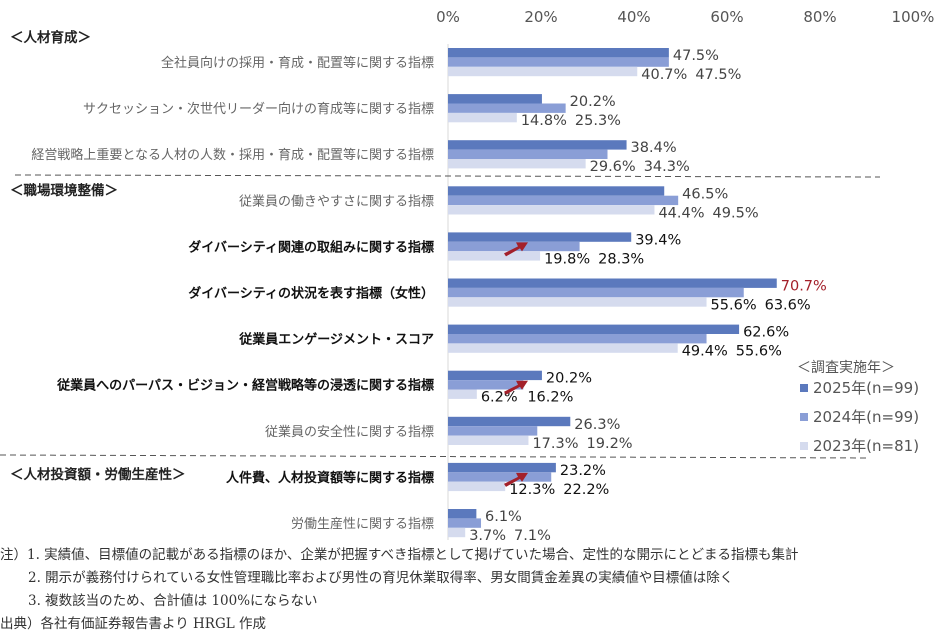  Describe the element at coordinates (866, 446) in the screenshot. I see `legend-label: 2023年(n=81)` at that location.